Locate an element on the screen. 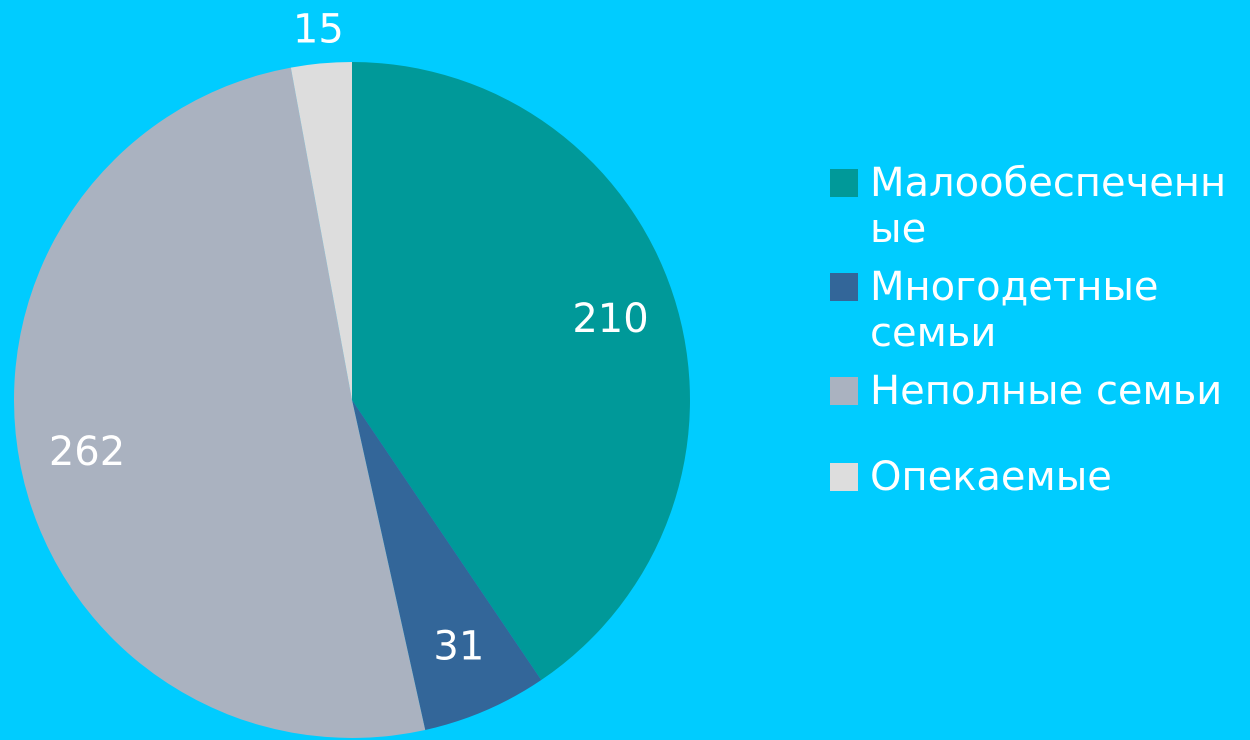 The height and width of the screenshot is (740, 1250). data-label: 15 is located at coordinates (318, 30).